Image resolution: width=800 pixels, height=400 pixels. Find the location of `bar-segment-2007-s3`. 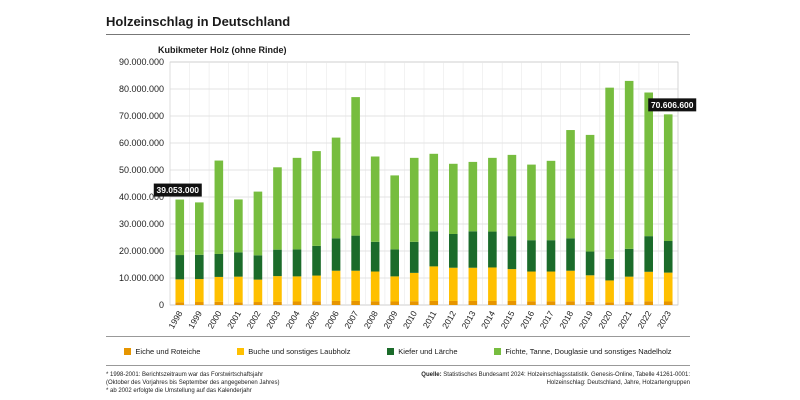

bar-segment-2007-s3 is located at coordinates (355, 166).